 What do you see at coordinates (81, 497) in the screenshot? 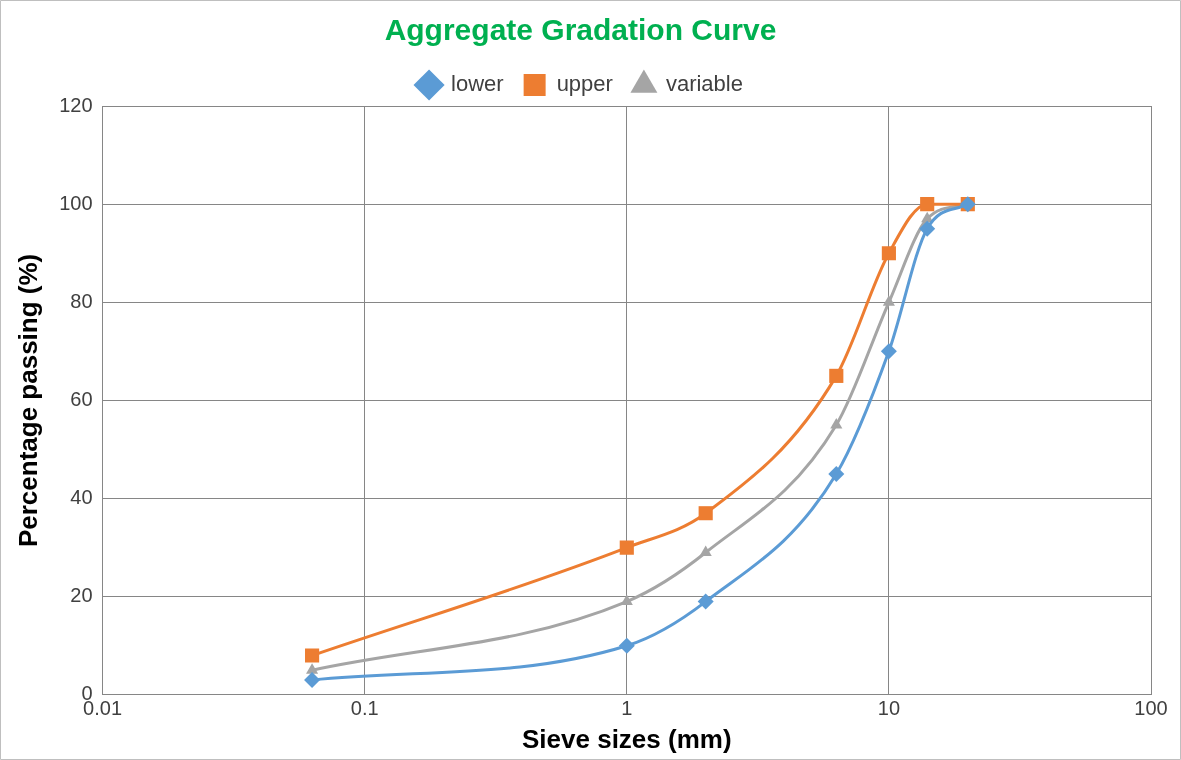
I see `y-tick-label: 40` at bounding box center [81, 497].